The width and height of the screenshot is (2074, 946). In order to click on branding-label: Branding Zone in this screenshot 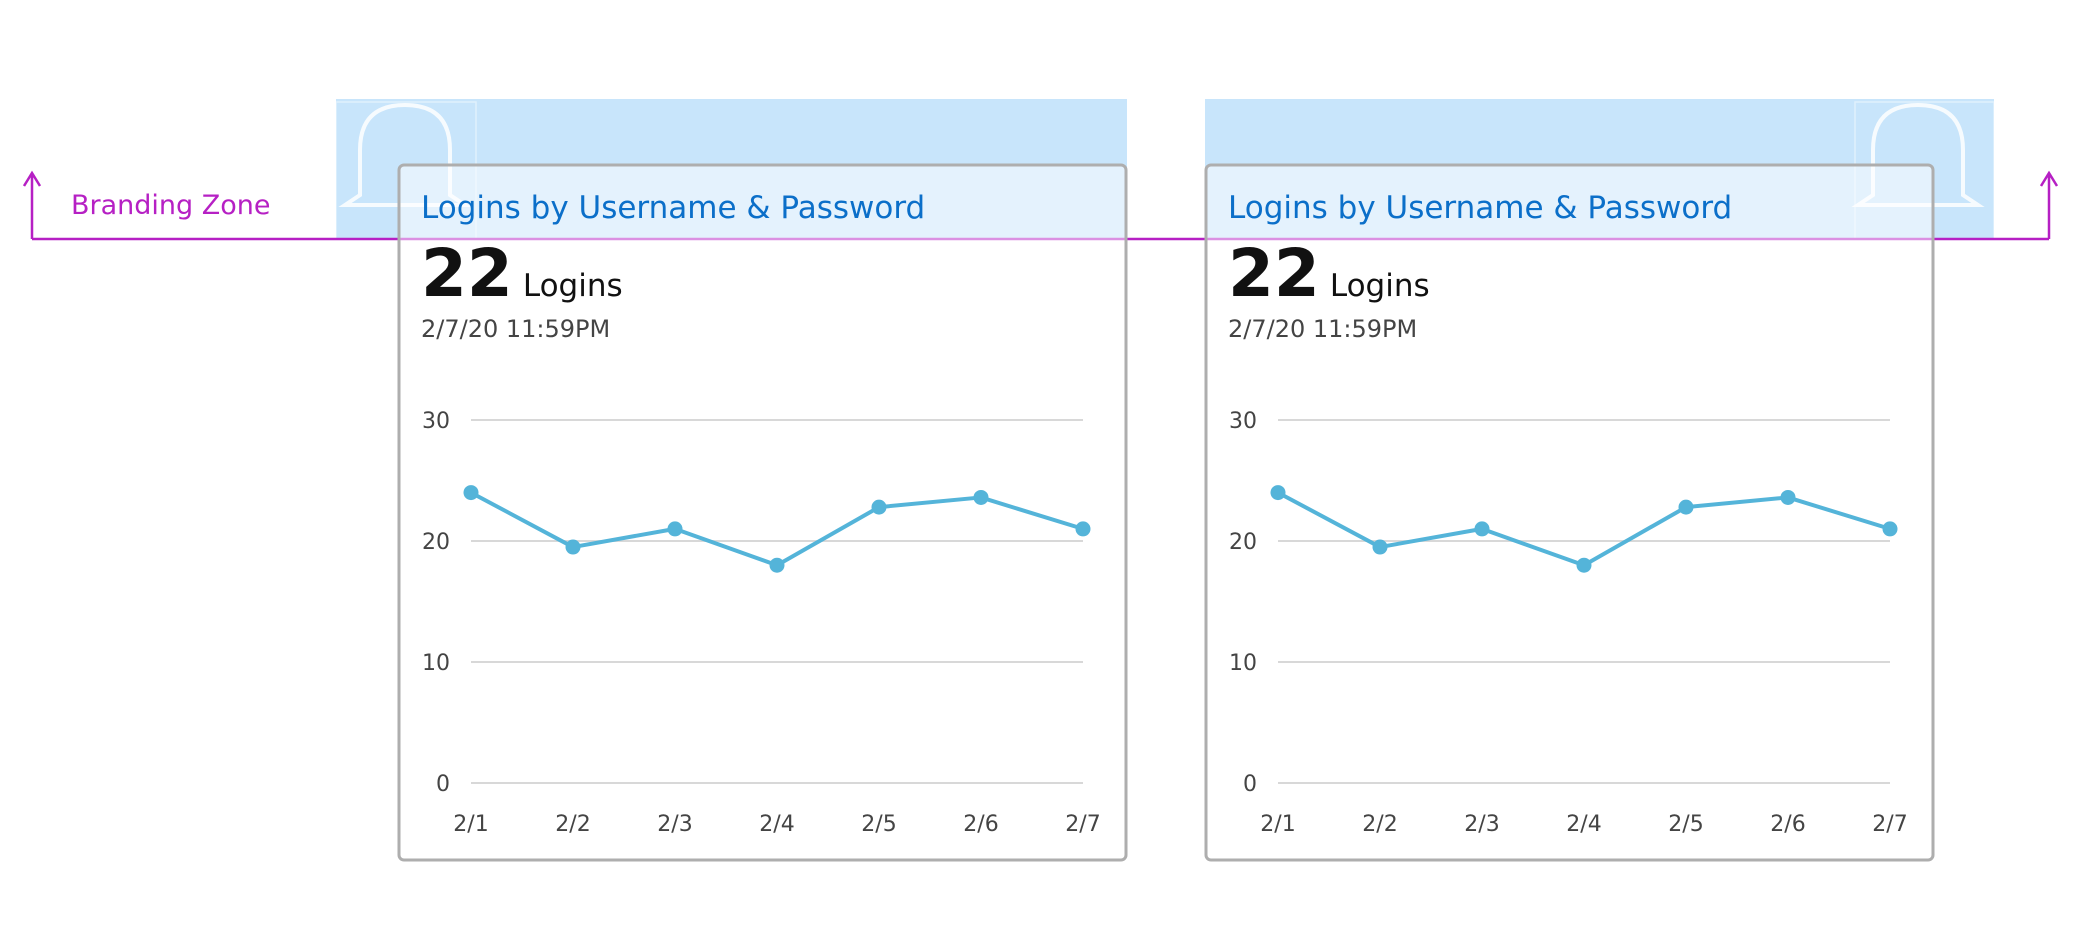, I will do `click(171, 205)`.